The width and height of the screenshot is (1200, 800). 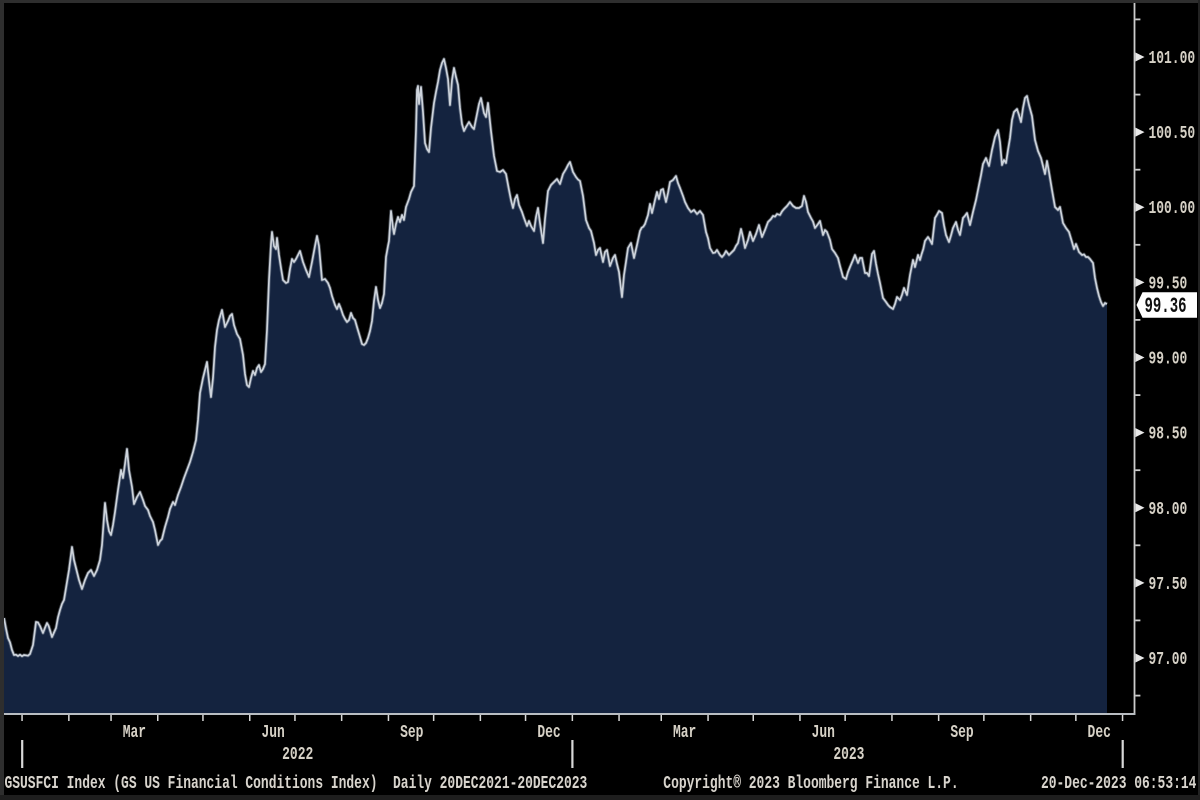 What do you see at coordinates (1168, 585) in the screenshot?
I see `svg-text: 97.50` at bounding box center [1168, 585].